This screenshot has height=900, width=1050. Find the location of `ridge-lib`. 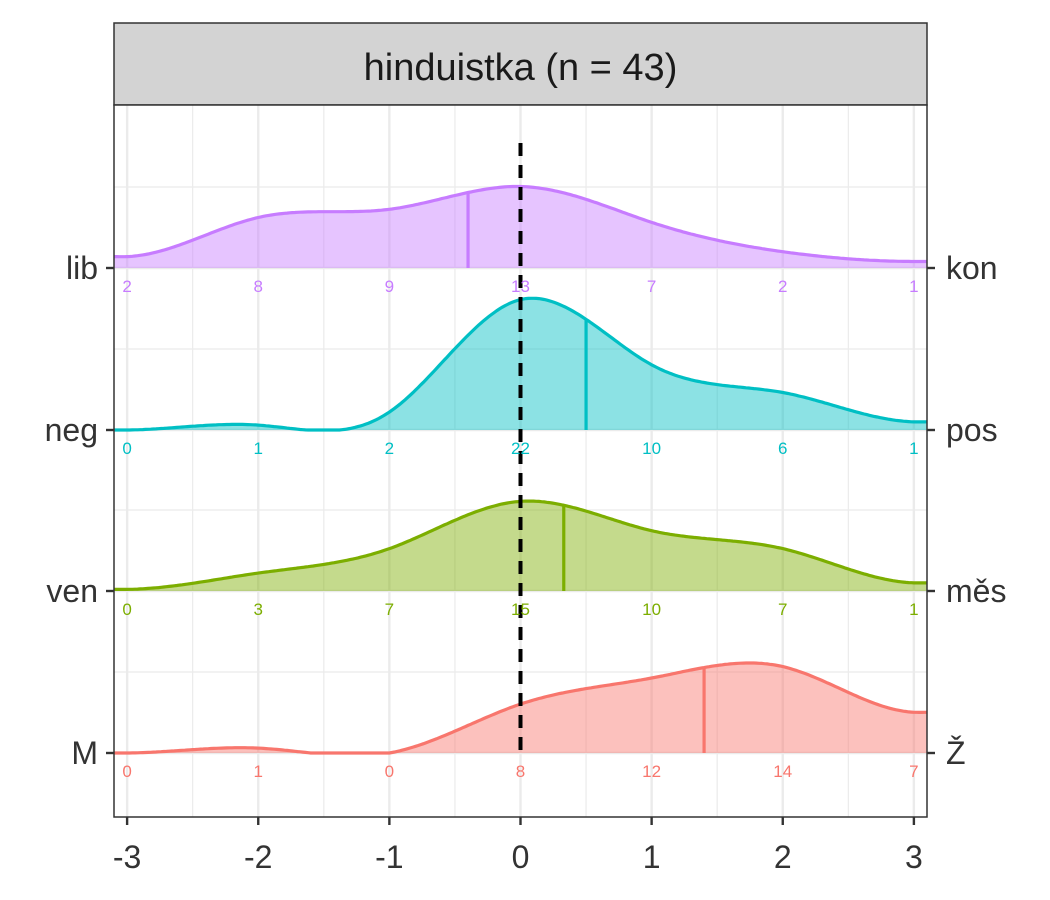

ridge-lib is located at coordinates (520, 226).